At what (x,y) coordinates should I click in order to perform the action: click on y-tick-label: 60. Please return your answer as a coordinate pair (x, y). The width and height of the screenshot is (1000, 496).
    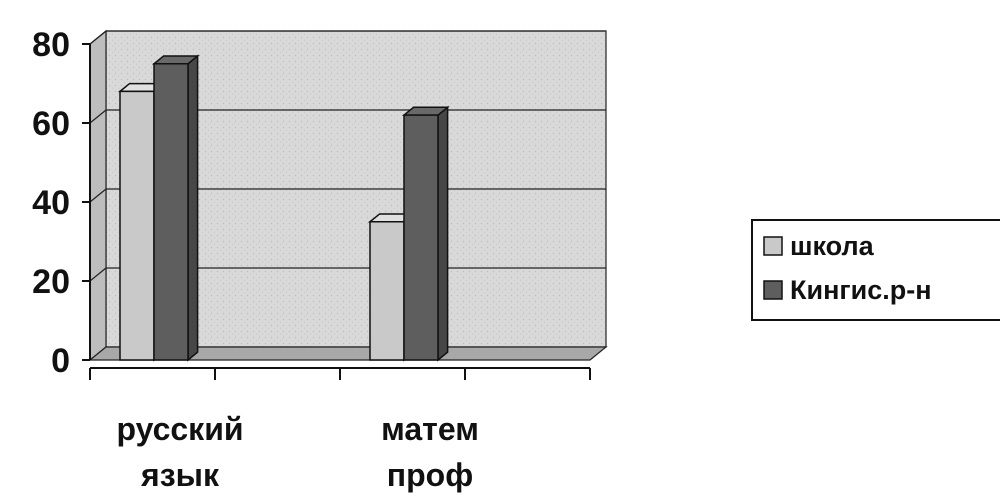
    Looking at the image, I should click on (51, 124).